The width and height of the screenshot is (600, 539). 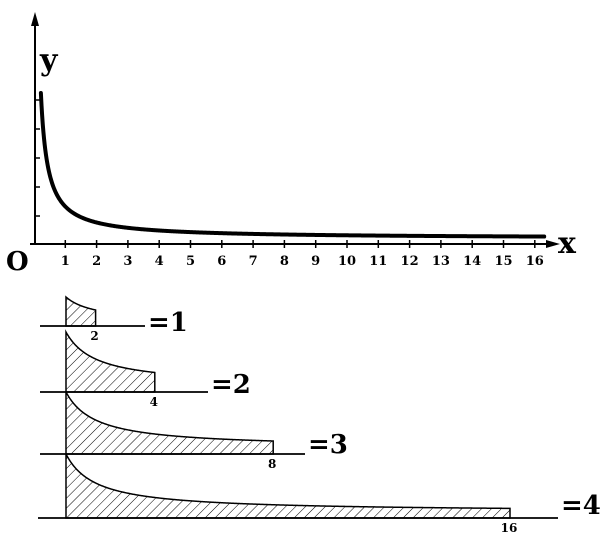 I want to click on x-tick-label: 9, so click(x=315, y=261).